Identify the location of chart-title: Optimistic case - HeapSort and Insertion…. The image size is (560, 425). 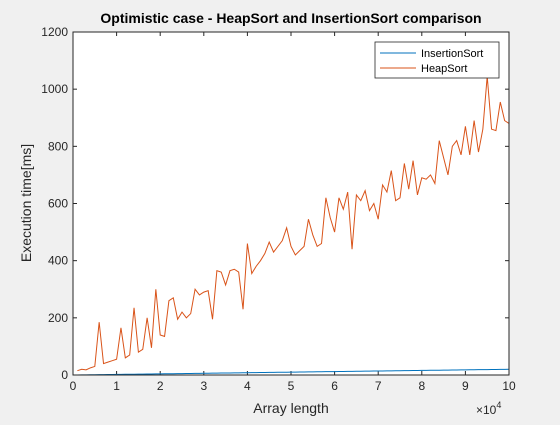
(290, 18).